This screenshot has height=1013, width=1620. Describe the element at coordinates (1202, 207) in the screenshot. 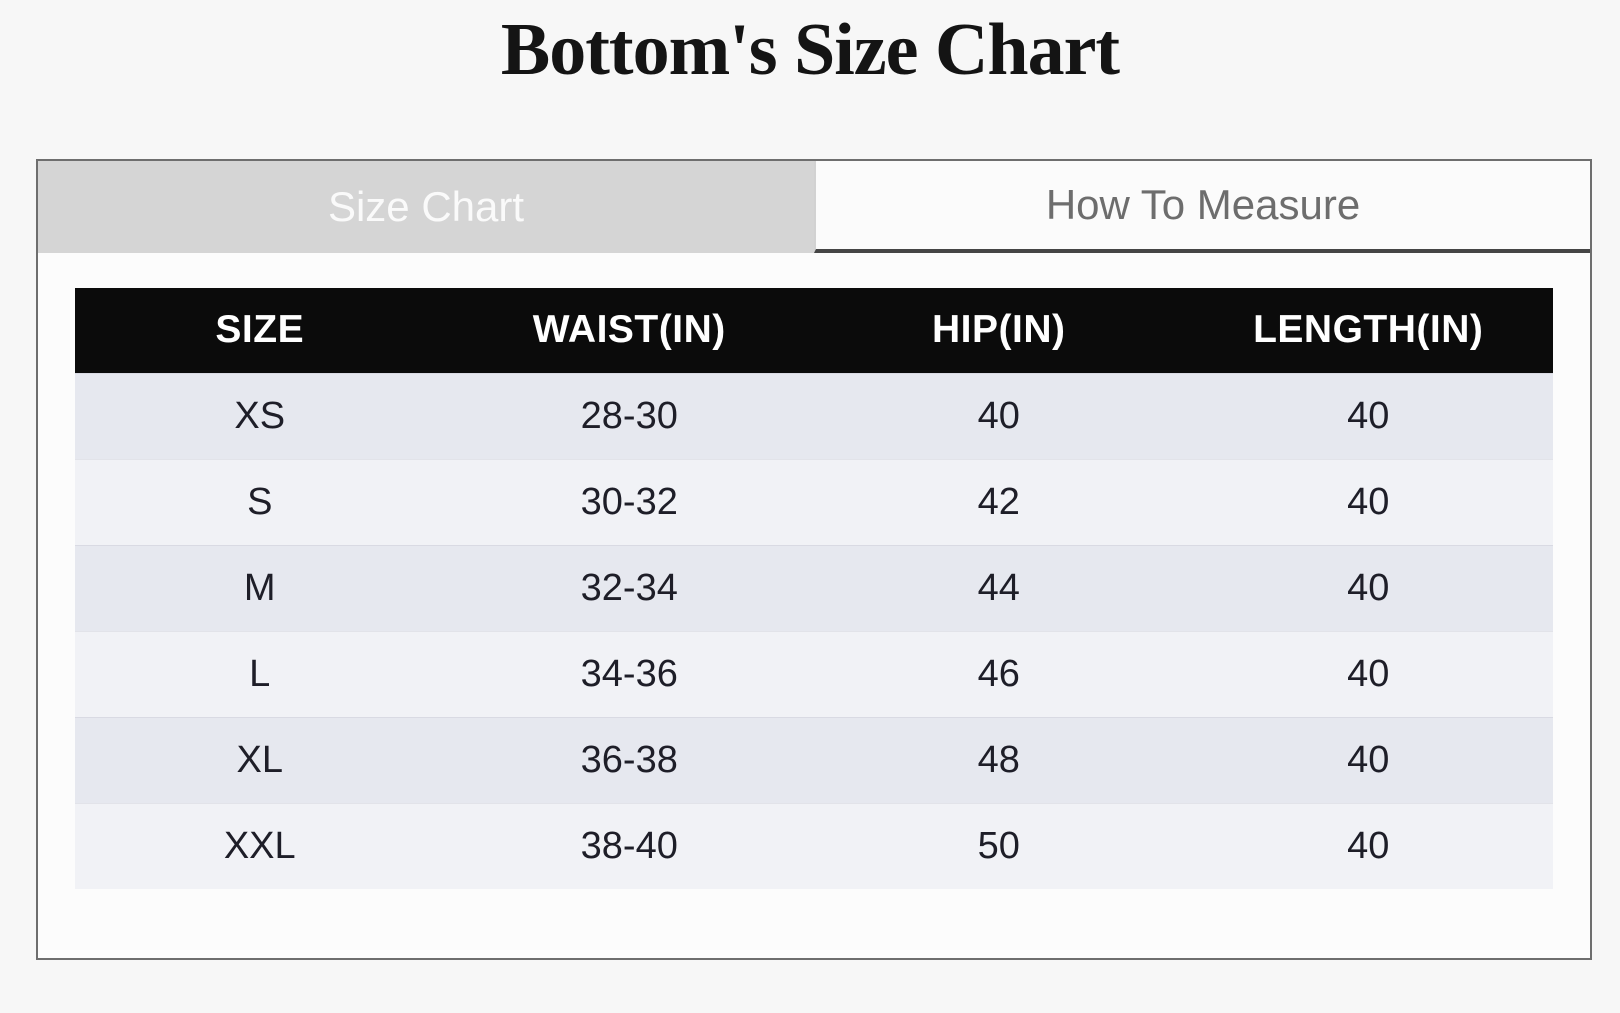

I see `tab-how-to-measure: How To Measure` at that location.